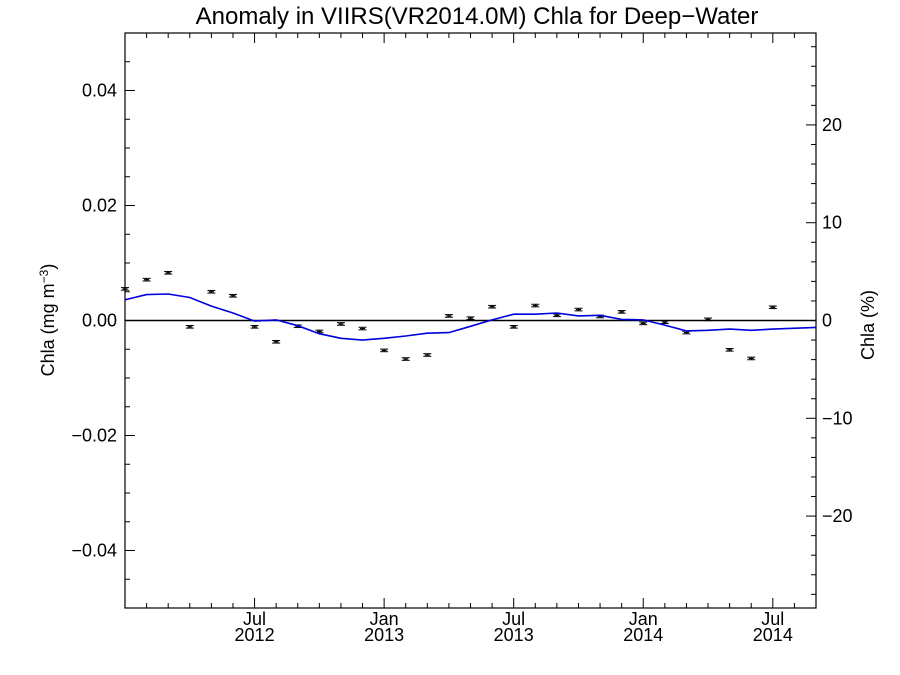 This screenshot has height=675, width=900. I want to click on y-tick-label: 0.02, so click(99, 206).